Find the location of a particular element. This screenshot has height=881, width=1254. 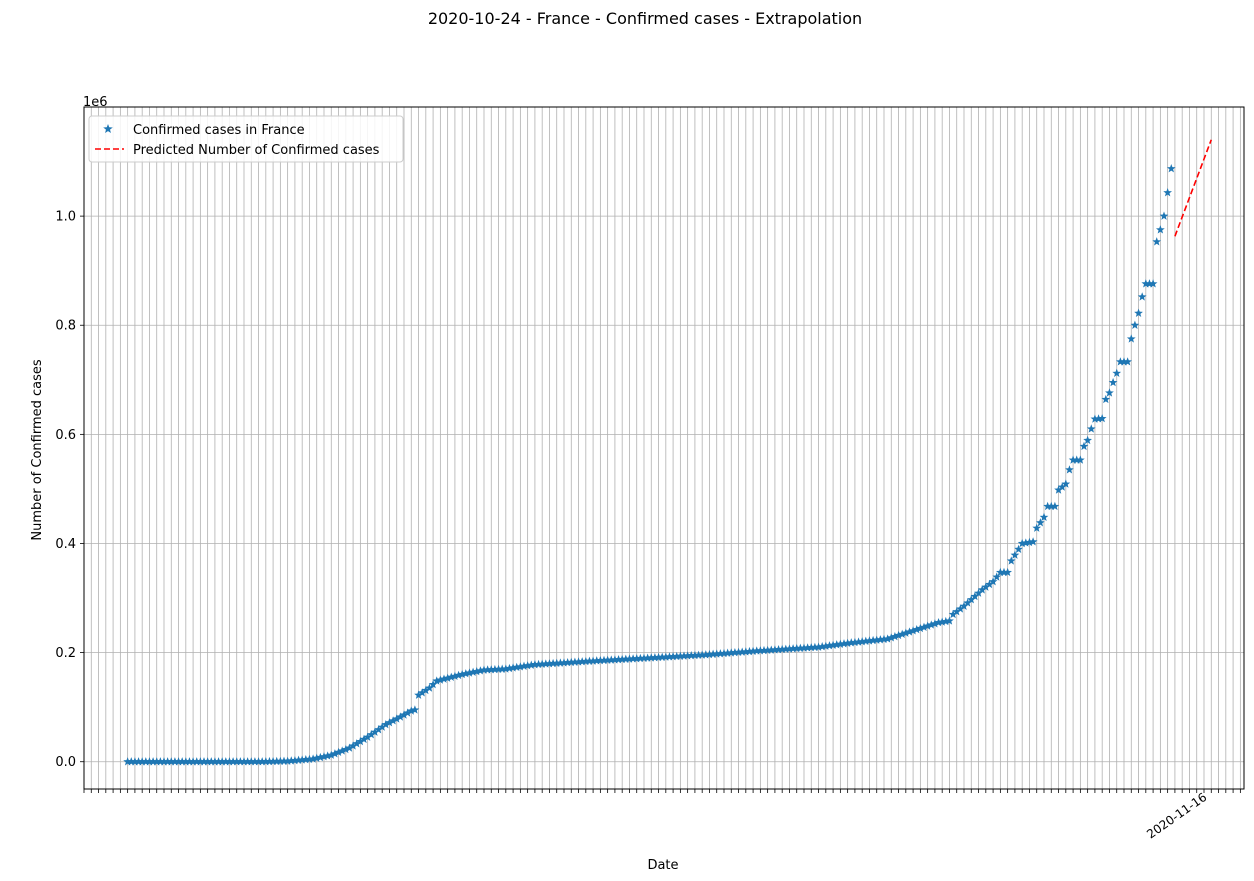

y-tick-label: 0.8 is located at coordinates (65, 326).